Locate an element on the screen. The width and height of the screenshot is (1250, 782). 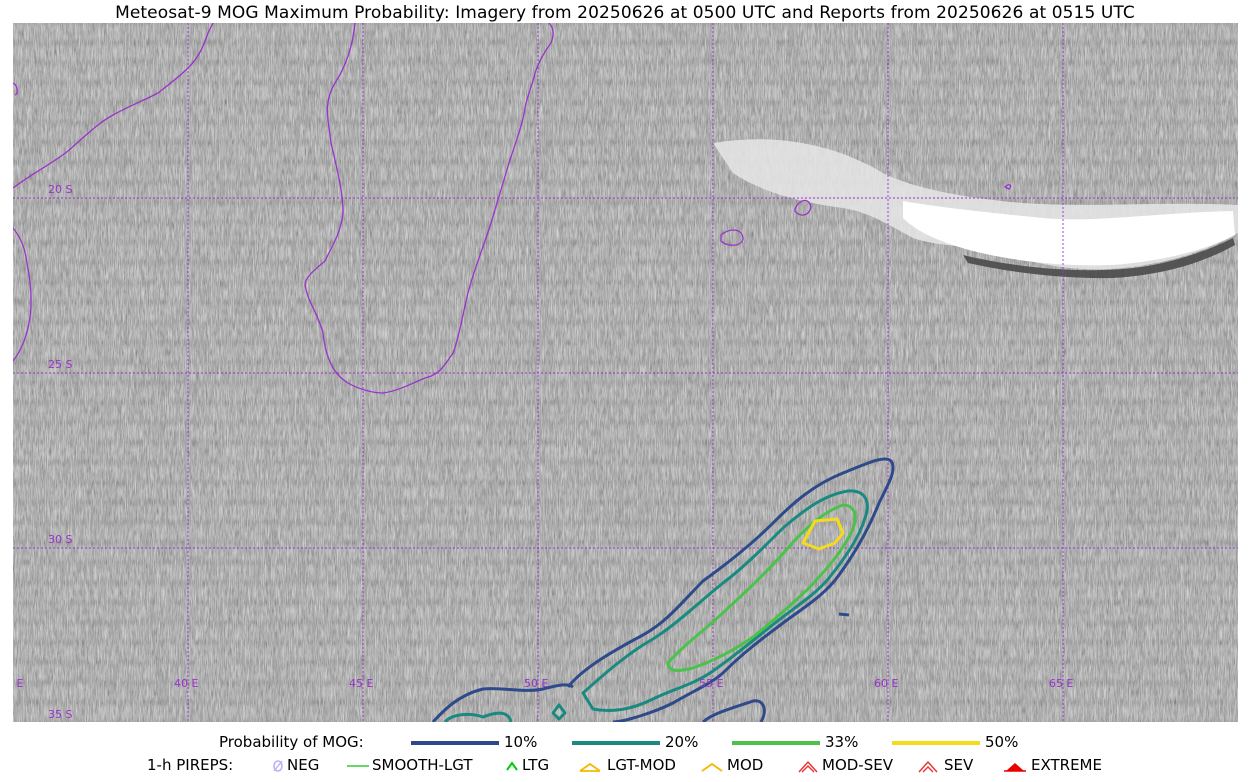
contour-20pct-south is located at coordinates (478, 716).